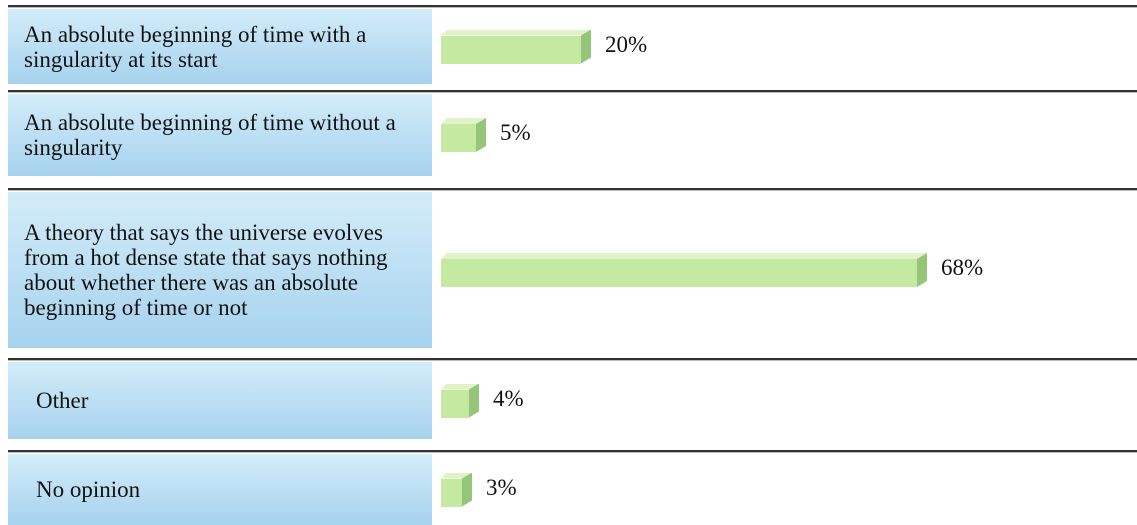  I want to click on value-label: 3%, so click(501, 487).